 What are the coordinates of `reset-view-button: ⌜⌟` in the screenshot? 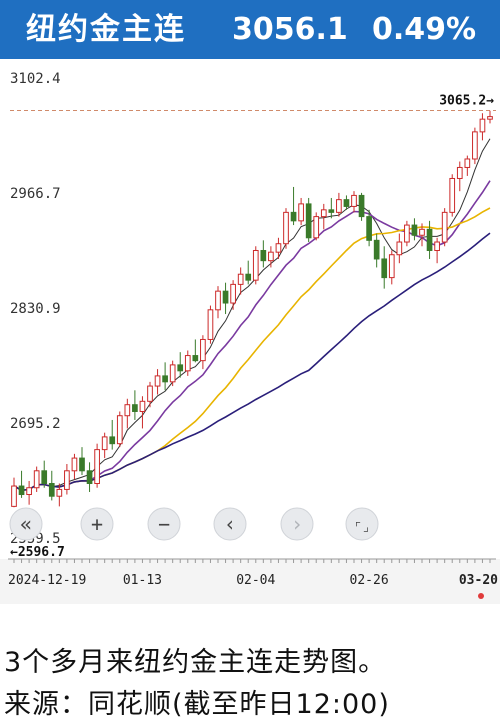 It's located at (362, 524).